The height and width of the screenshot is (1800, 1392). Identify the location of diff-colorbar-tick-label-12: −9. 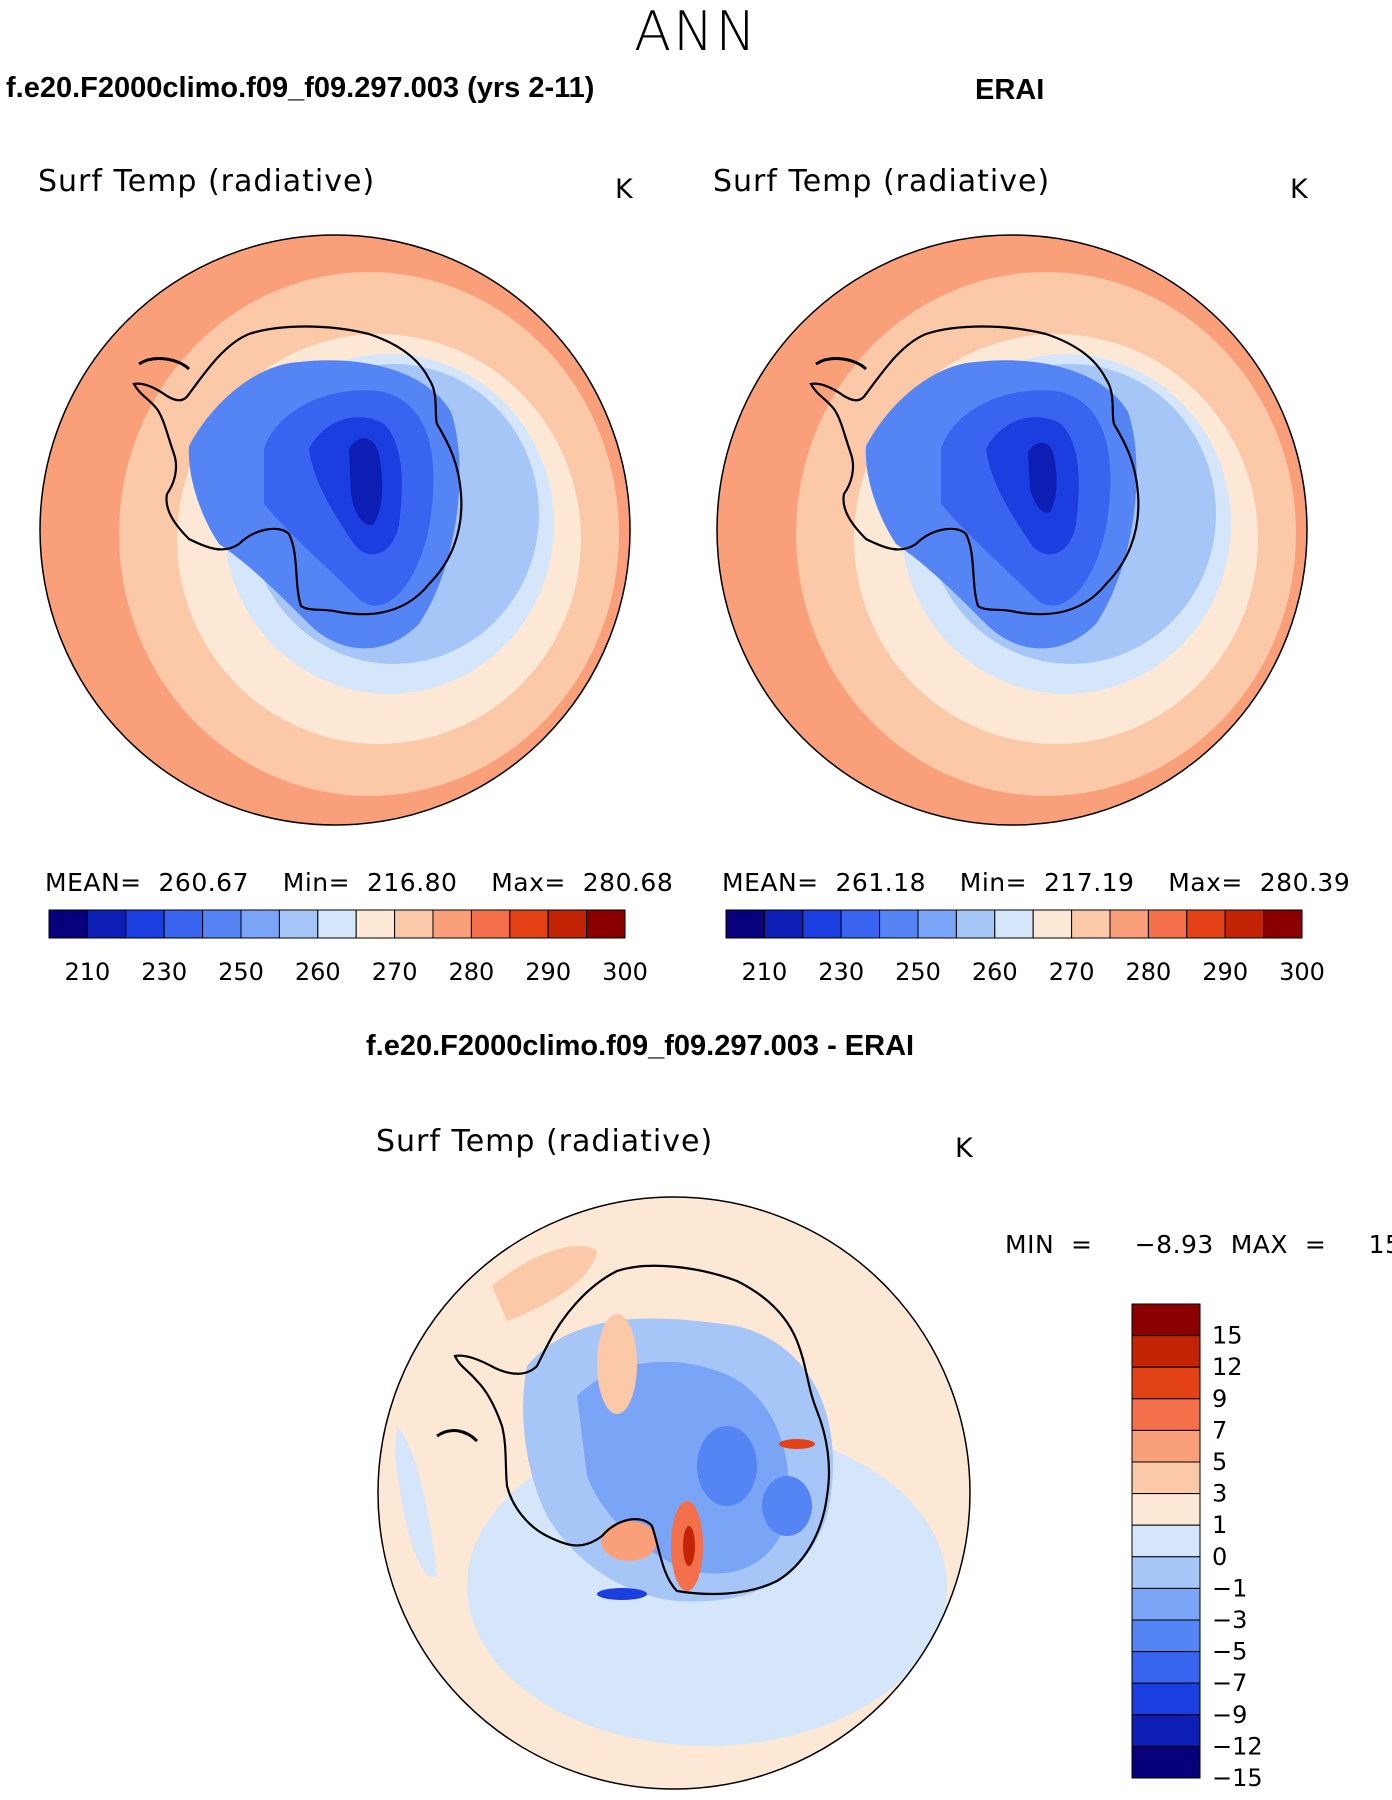
(1229, 1715).